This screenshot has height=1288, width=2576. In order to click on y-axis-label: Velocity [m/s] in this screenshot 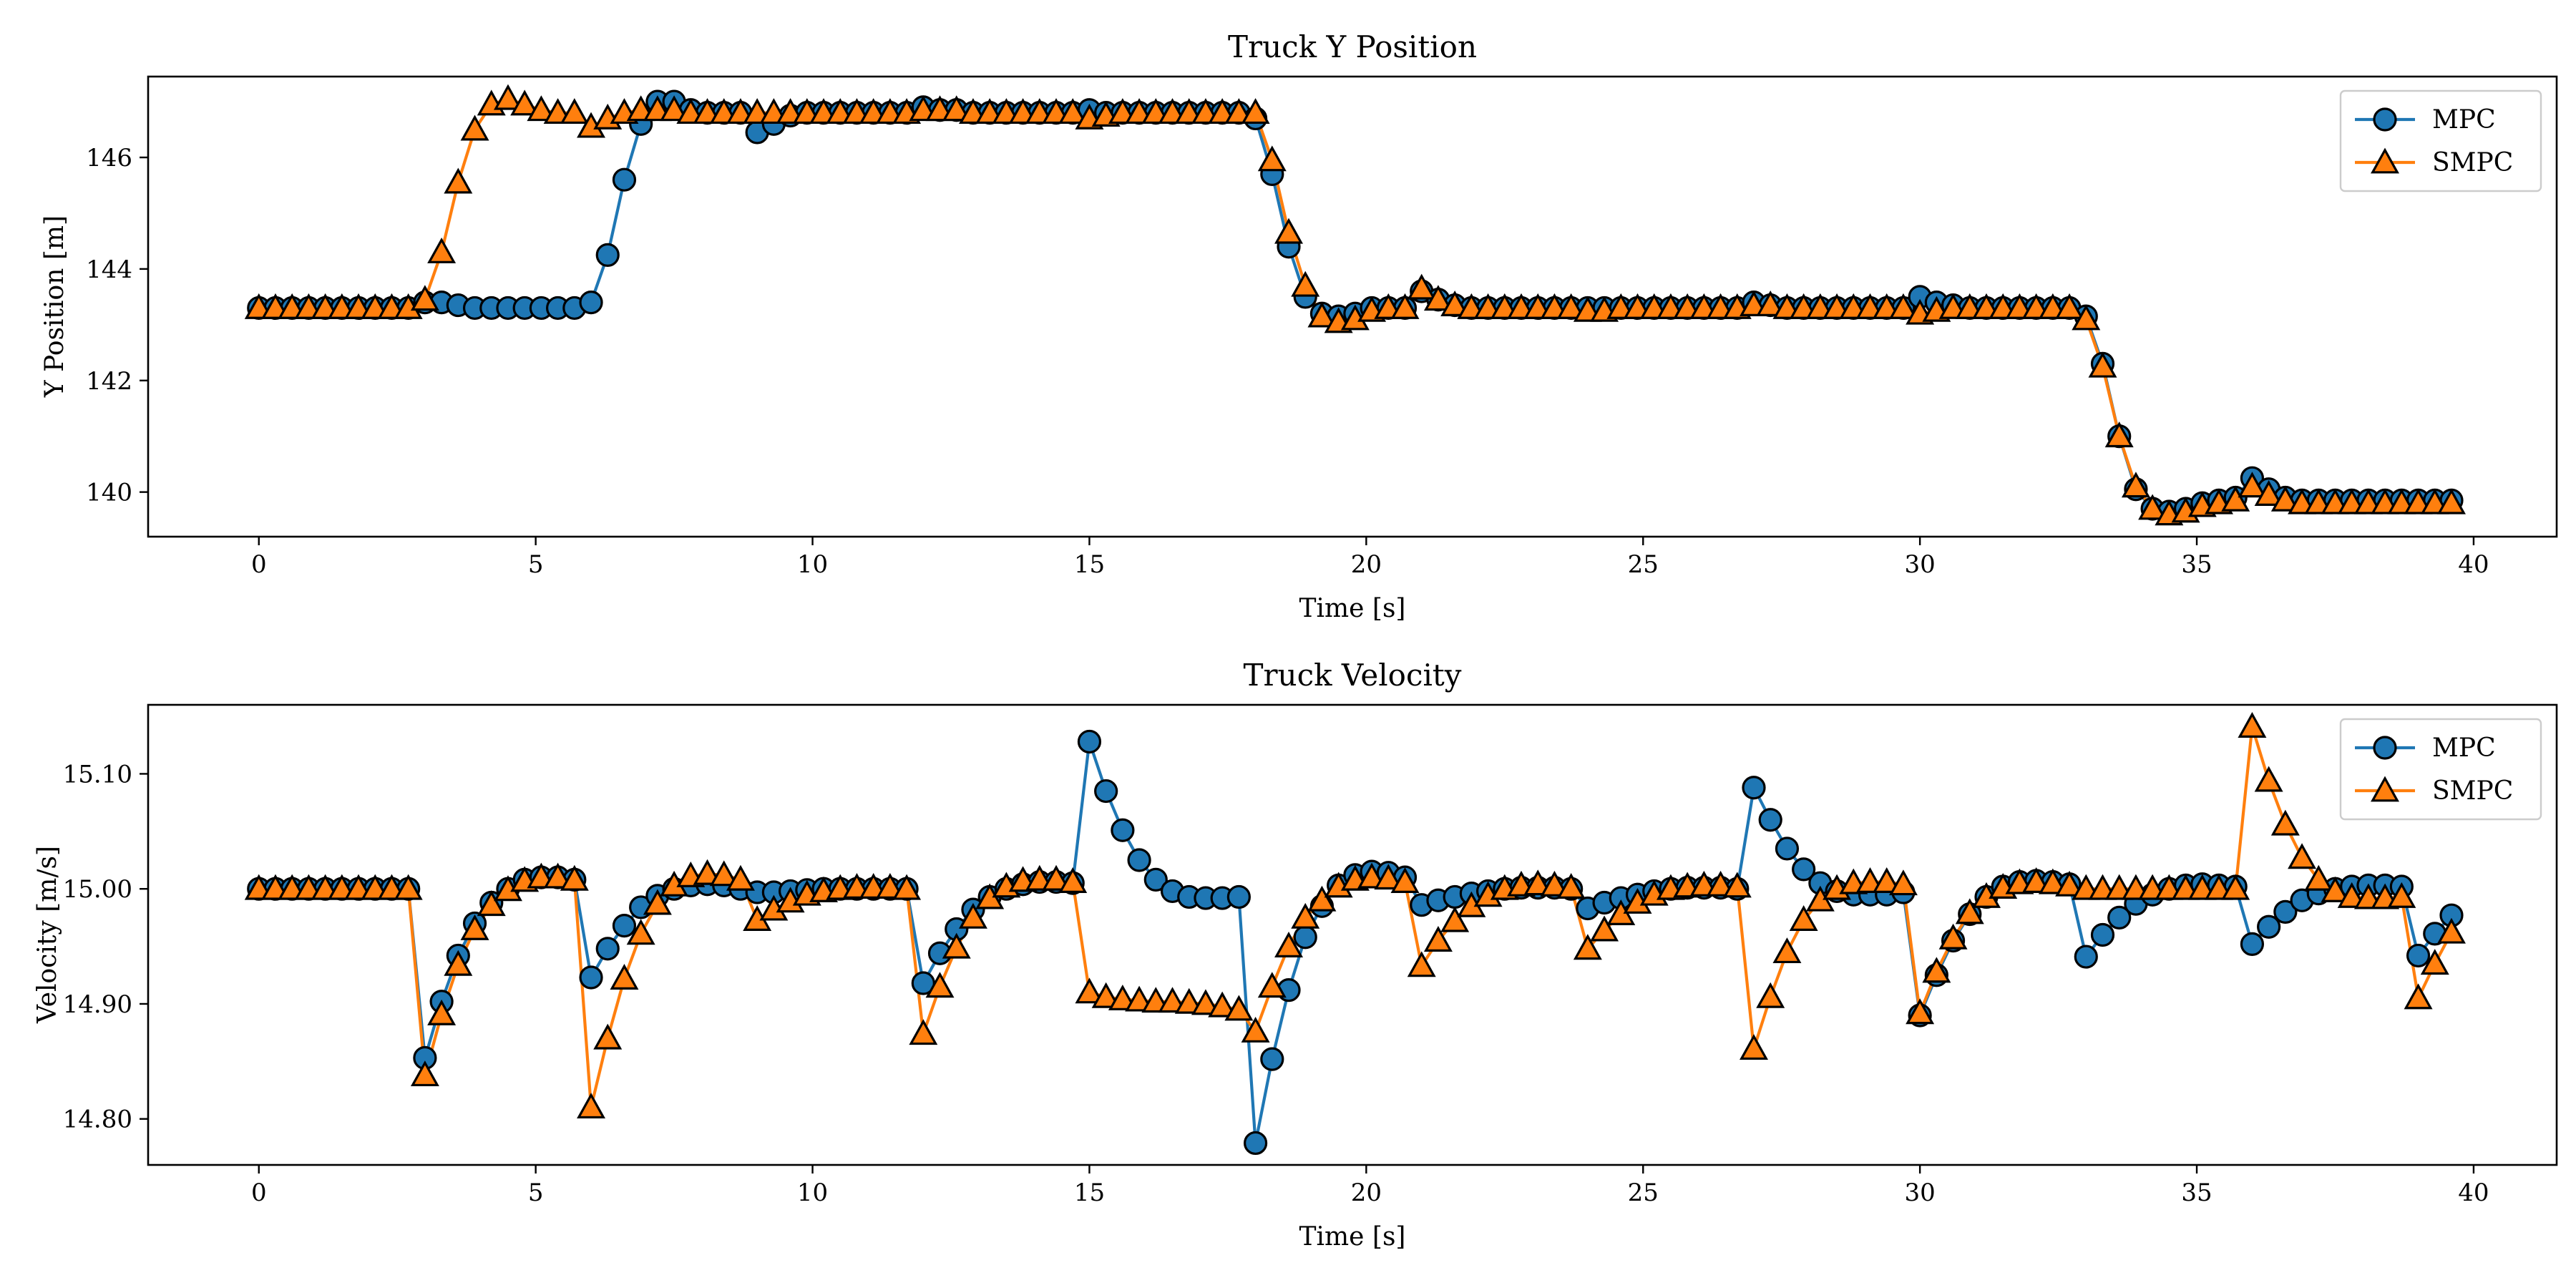, I will do `click(48, 935)`.